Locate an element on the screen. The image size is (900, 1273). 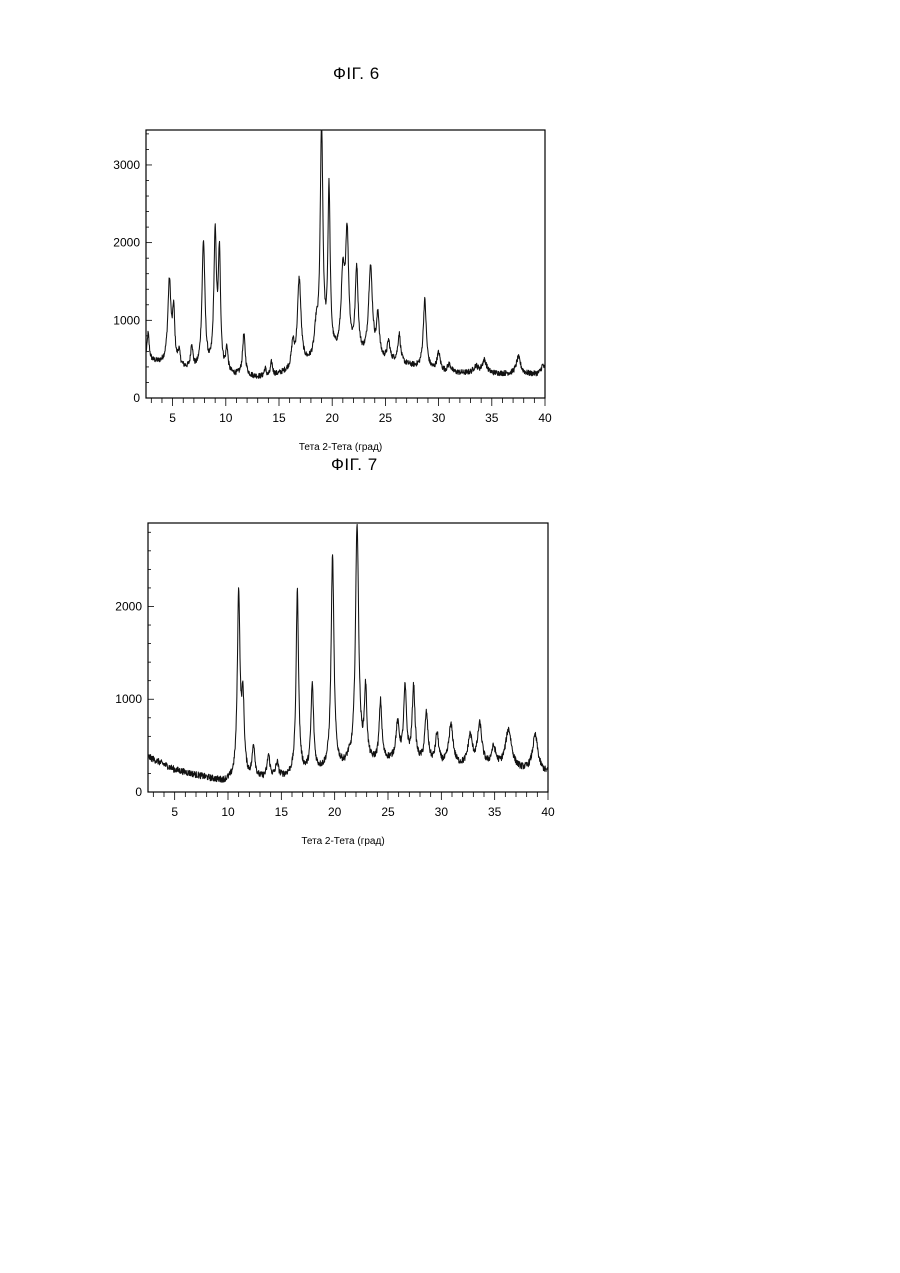
x-tick-label: 20 is located at coordinates (335, 812).